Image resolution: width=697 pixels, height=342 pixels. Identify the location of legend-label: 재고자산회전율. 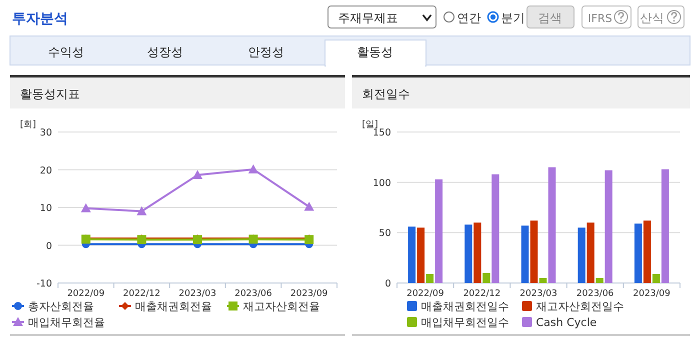
(281, 306).